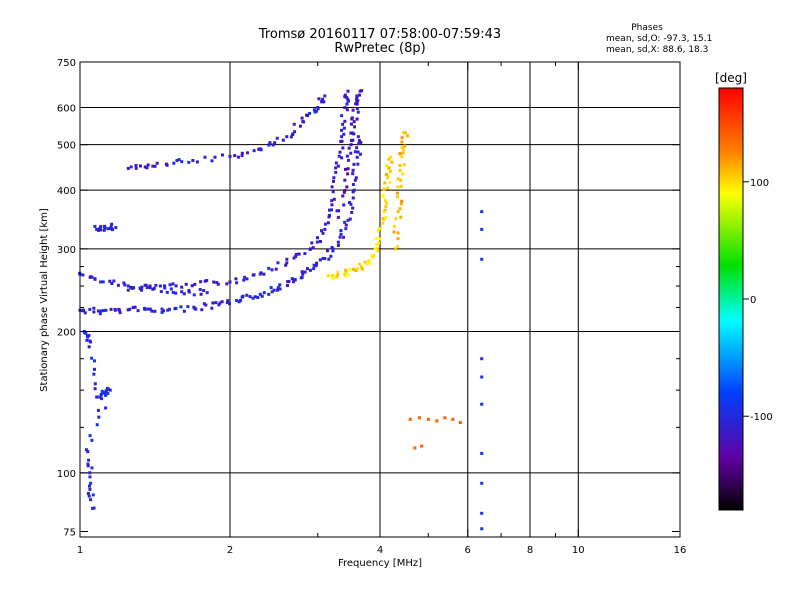 This screenshot has width=800, height=600. I want to click on x-tick-label: 10, so click(578, 550).